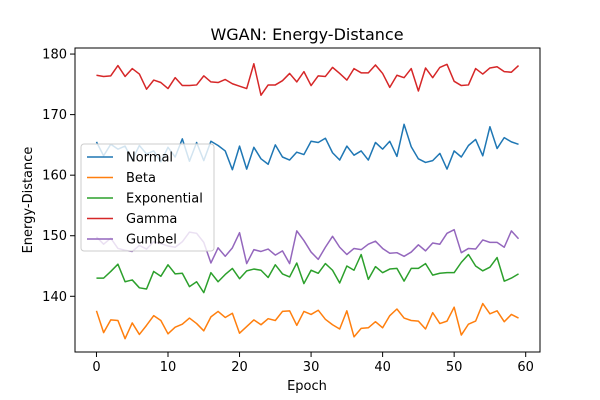 This screenshot has width=600, height=400. What do you see at coordinates (311, 367) in the screenshot?
I see `x-tick-label: 30` at bounding box center [311, 367].